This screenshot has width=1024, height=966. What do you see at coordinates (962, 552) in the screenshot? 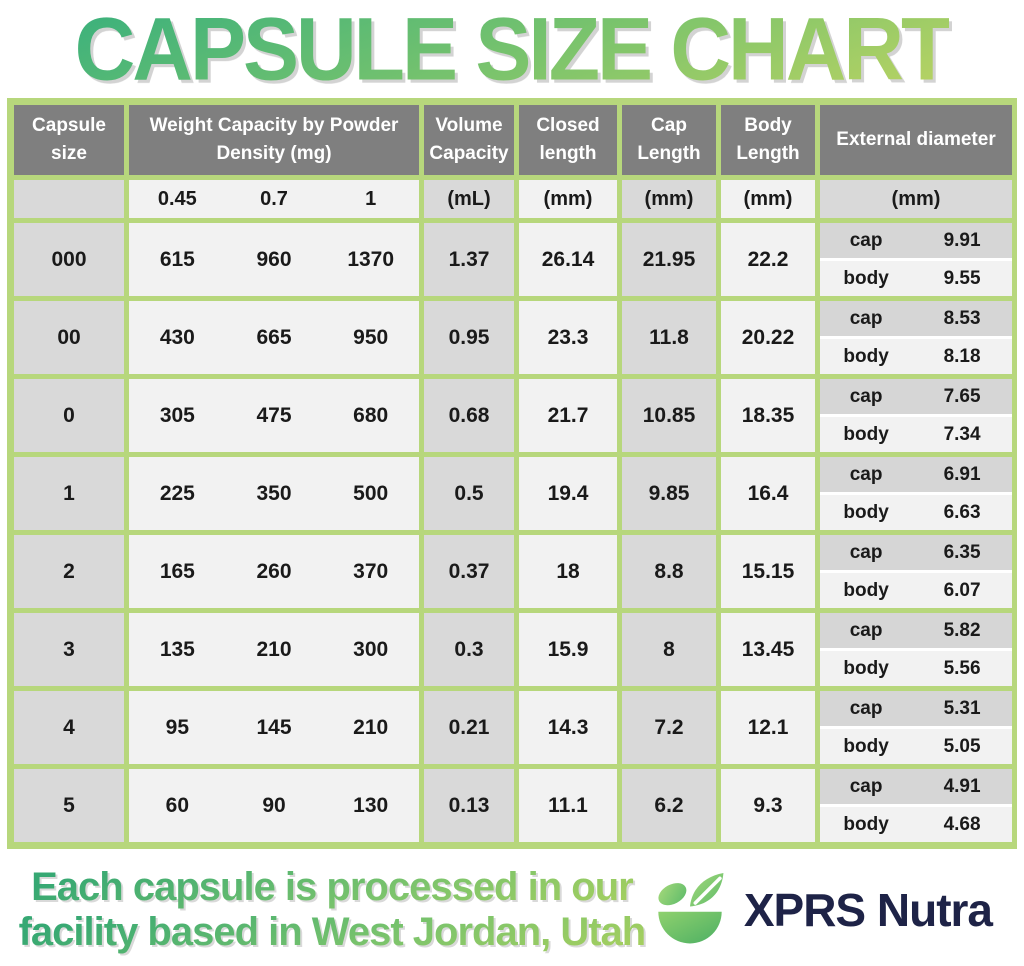
I see `diameter-cap-value: 6.35` at bounding box center [962, 552].